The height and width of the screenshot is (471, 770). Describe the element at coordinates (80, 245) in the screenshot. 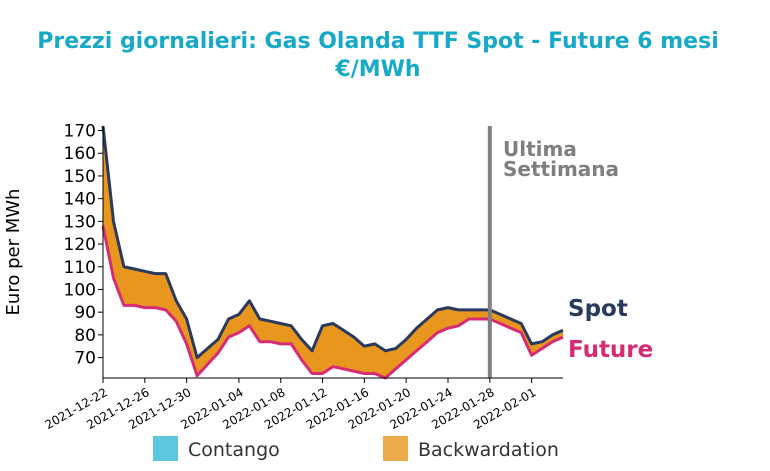

I see `y-tick-label: 120` at that location.